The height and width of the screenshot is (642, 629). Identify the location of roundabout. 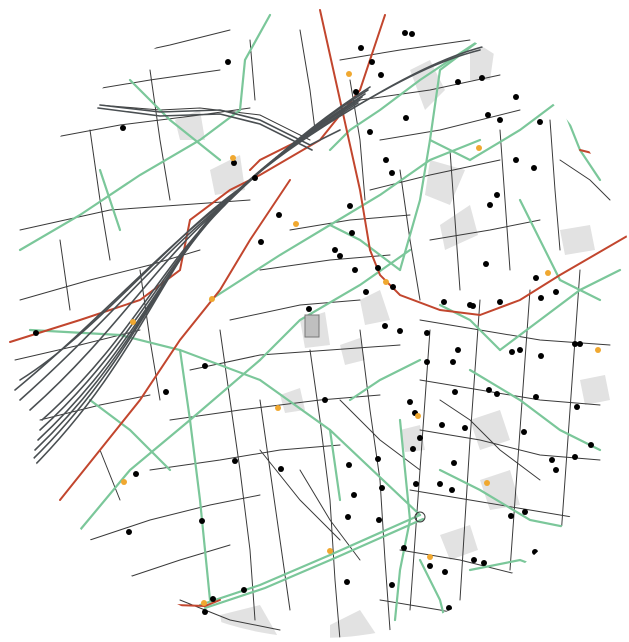
(420, 517).